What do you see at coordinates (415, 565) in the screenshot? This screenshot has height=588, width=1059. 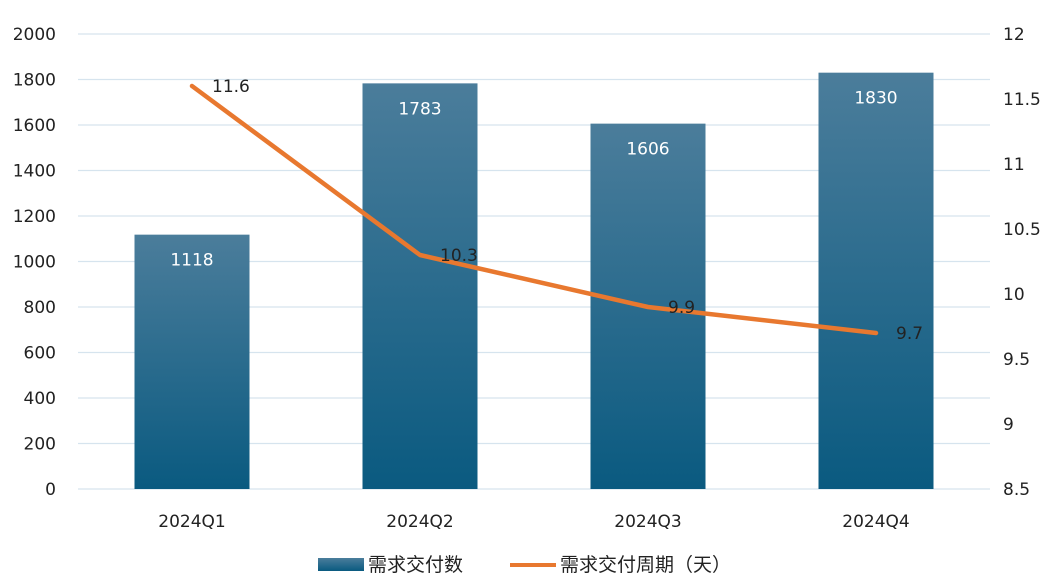 I see `legend-label-bar: 需求交付数` at bounding box center [415, 565].